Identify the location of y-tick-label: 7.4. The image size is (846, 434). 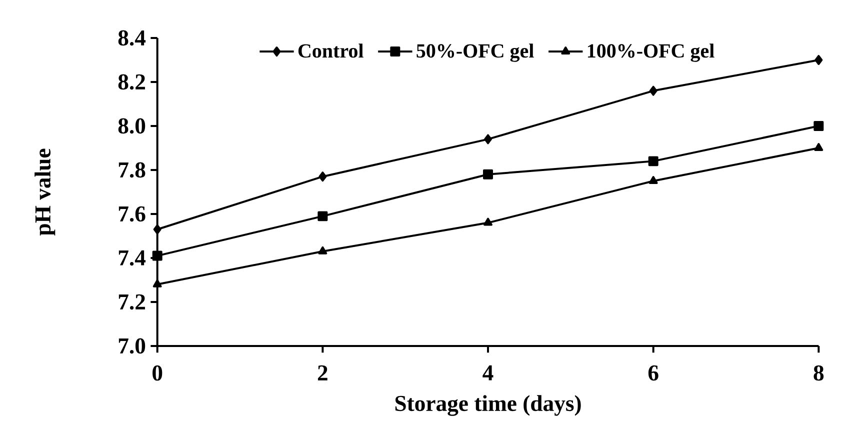
(132, 258).